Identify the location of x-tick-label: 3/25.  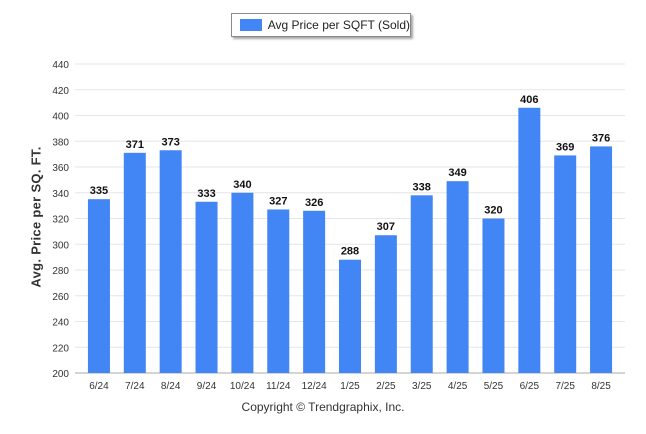
(422, 386).